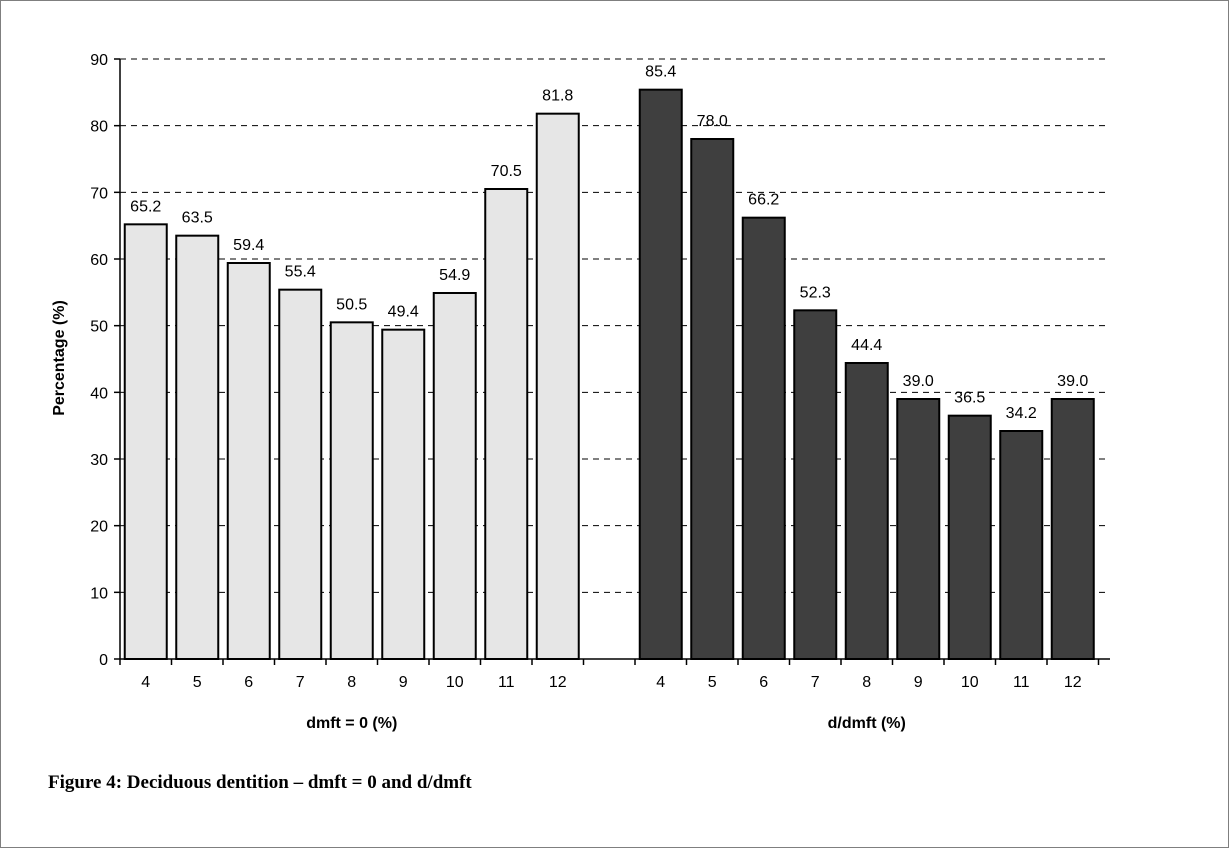 This screenshot has height=848, width=1229. Describe the element at coordinates (712, 121) in the screenshot. I see `data-label: 78.0` at that location.